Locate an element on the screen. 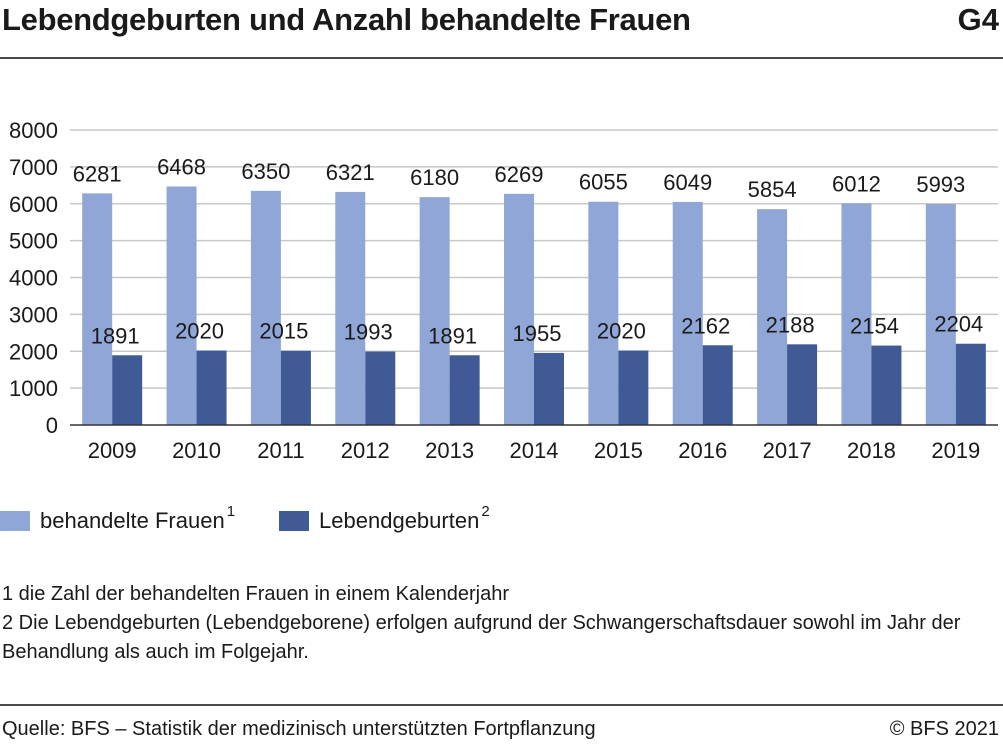 The width and height of the screenshot is (1003, 752). footer-divider is located at coordinates (501, 705).